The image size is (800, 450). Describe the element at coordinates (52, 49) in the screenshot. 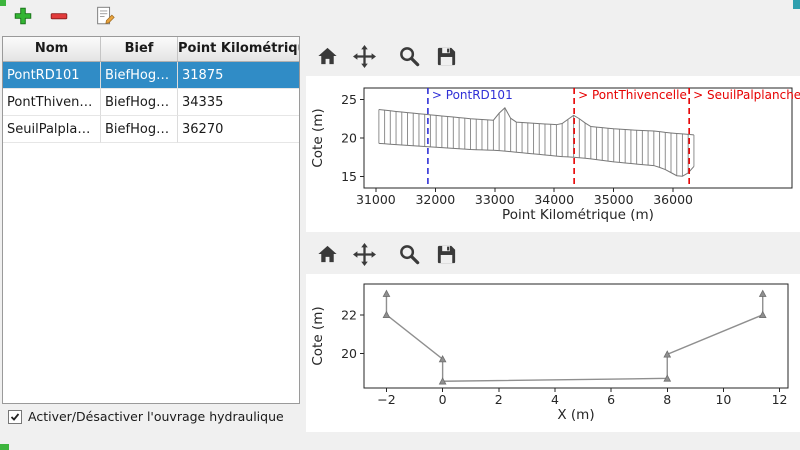

I see `column-header-nom: Nom` at that location.